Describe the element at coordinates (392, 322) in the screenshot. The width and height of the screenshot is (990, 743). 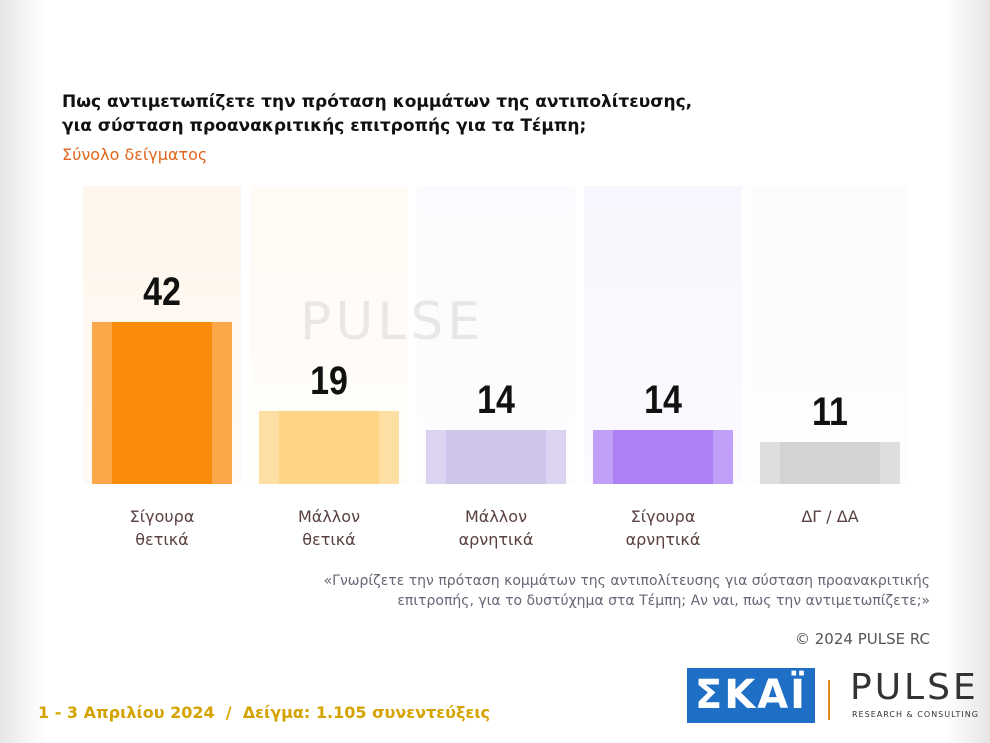
I see `watermark: PULSE` at that location.